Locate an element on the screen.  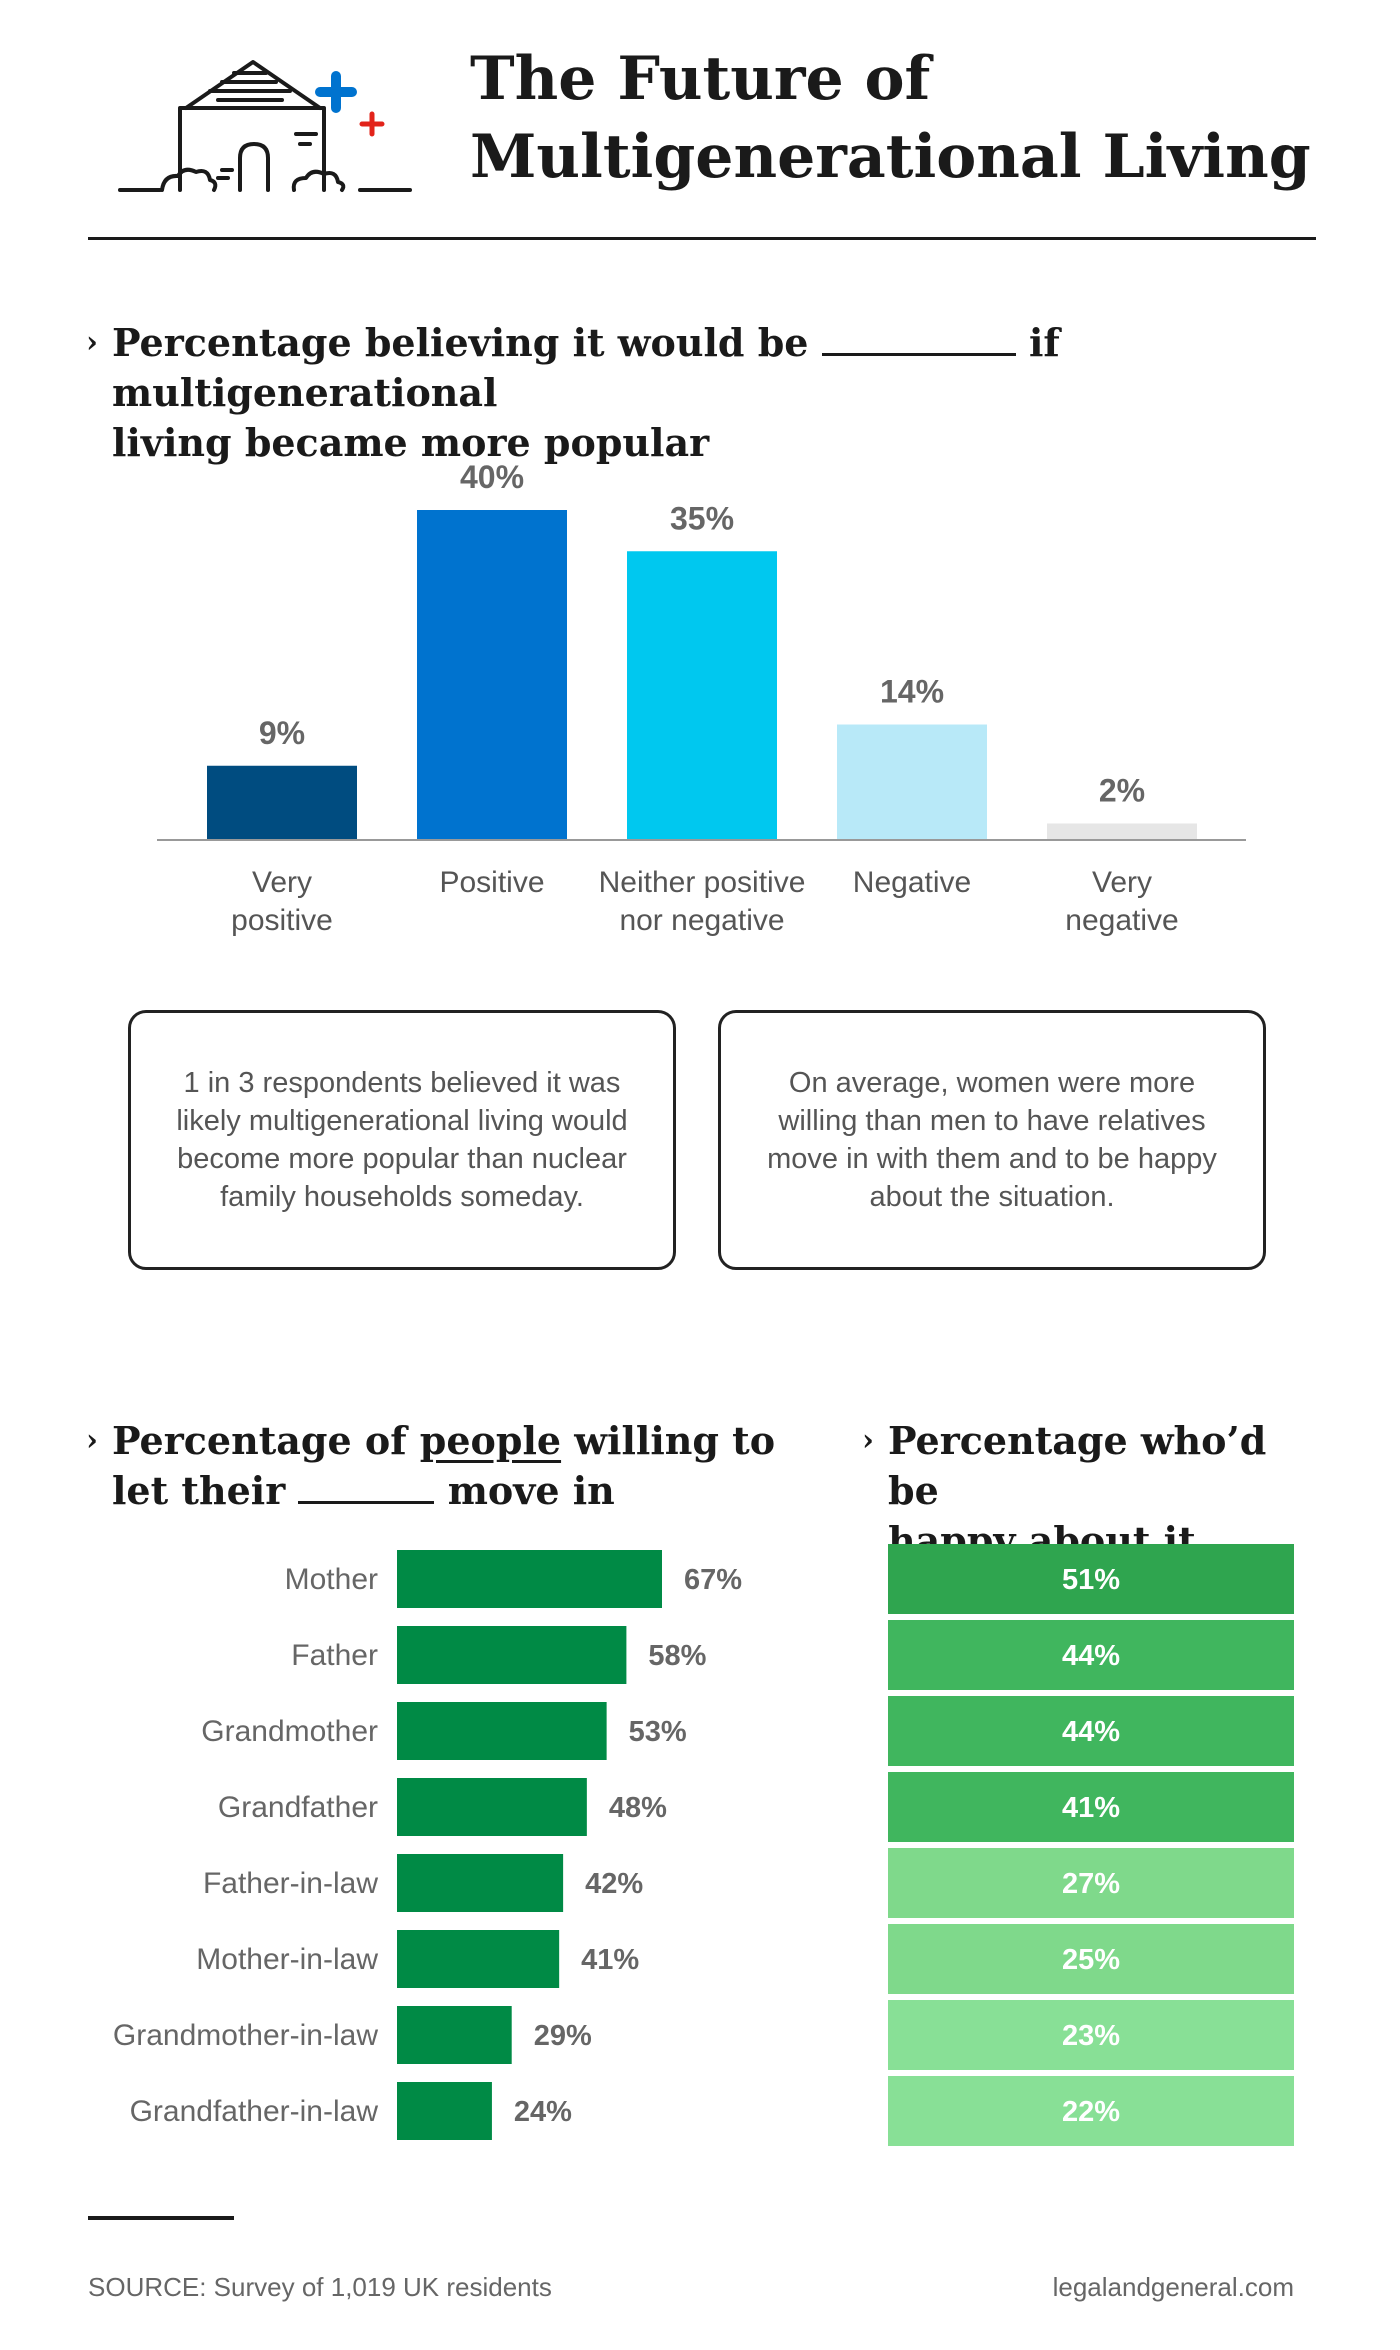
section2-heading-part2: willing to is located at coordinates (675, 1440).